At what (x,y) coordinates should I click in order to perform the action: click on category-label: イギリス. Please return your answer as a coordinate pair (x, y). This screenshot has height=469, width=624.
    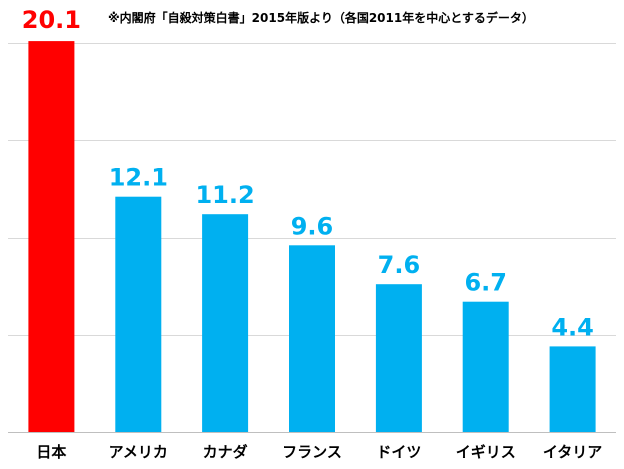
    Looking at the image, I should click on (486, 452).